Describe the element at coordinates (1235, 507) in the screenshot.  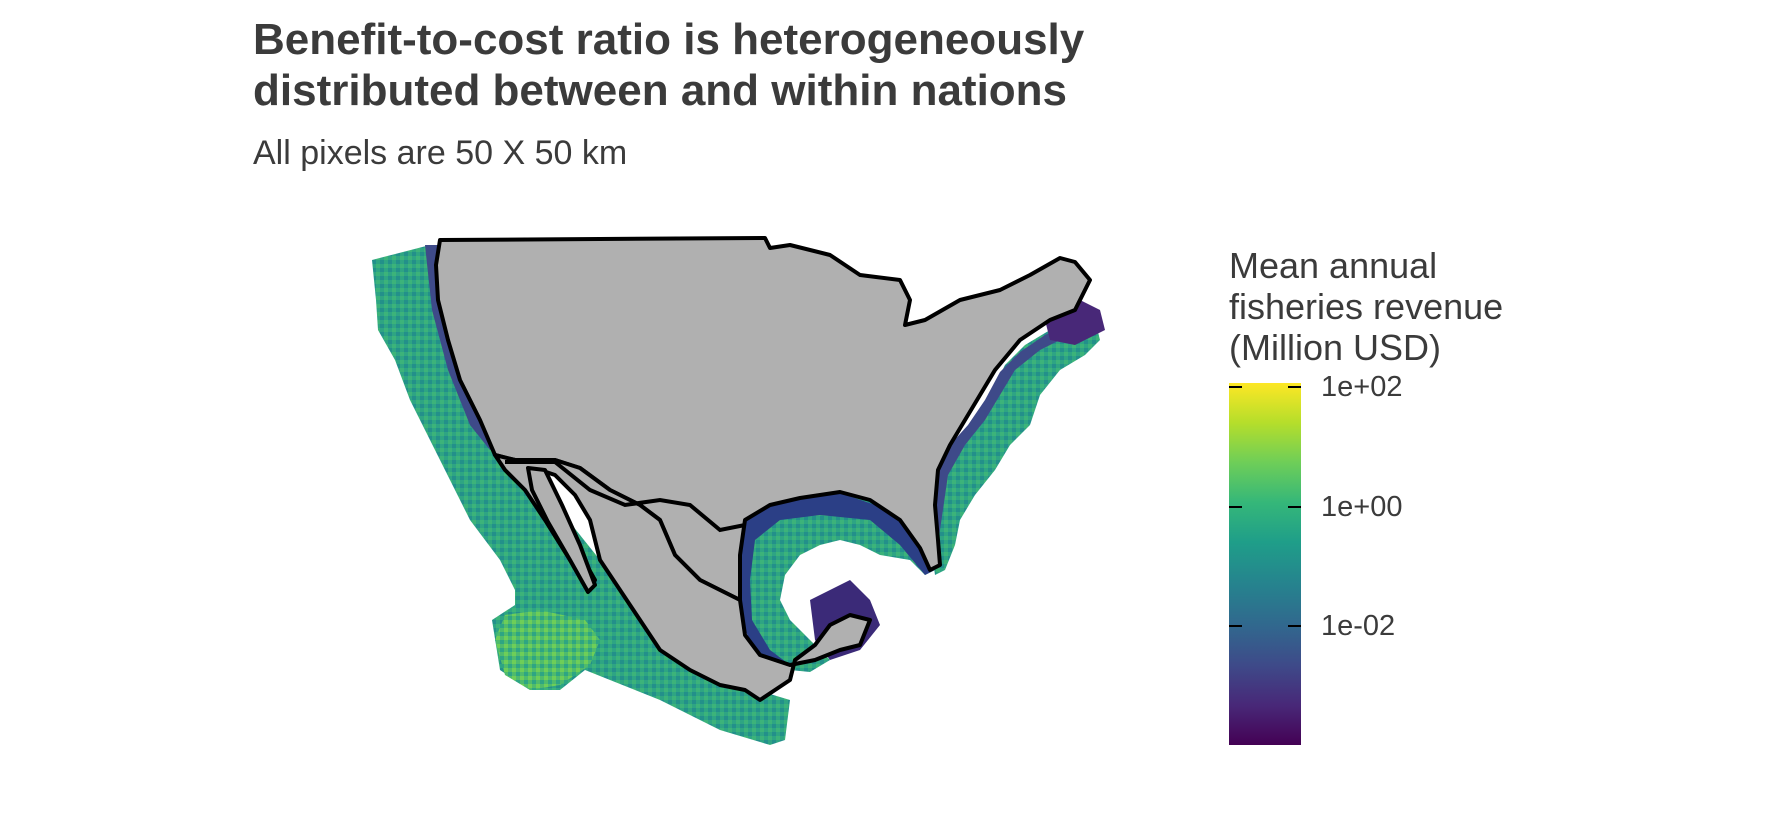
I see `colorbar-tick-left-1e00` at that location.